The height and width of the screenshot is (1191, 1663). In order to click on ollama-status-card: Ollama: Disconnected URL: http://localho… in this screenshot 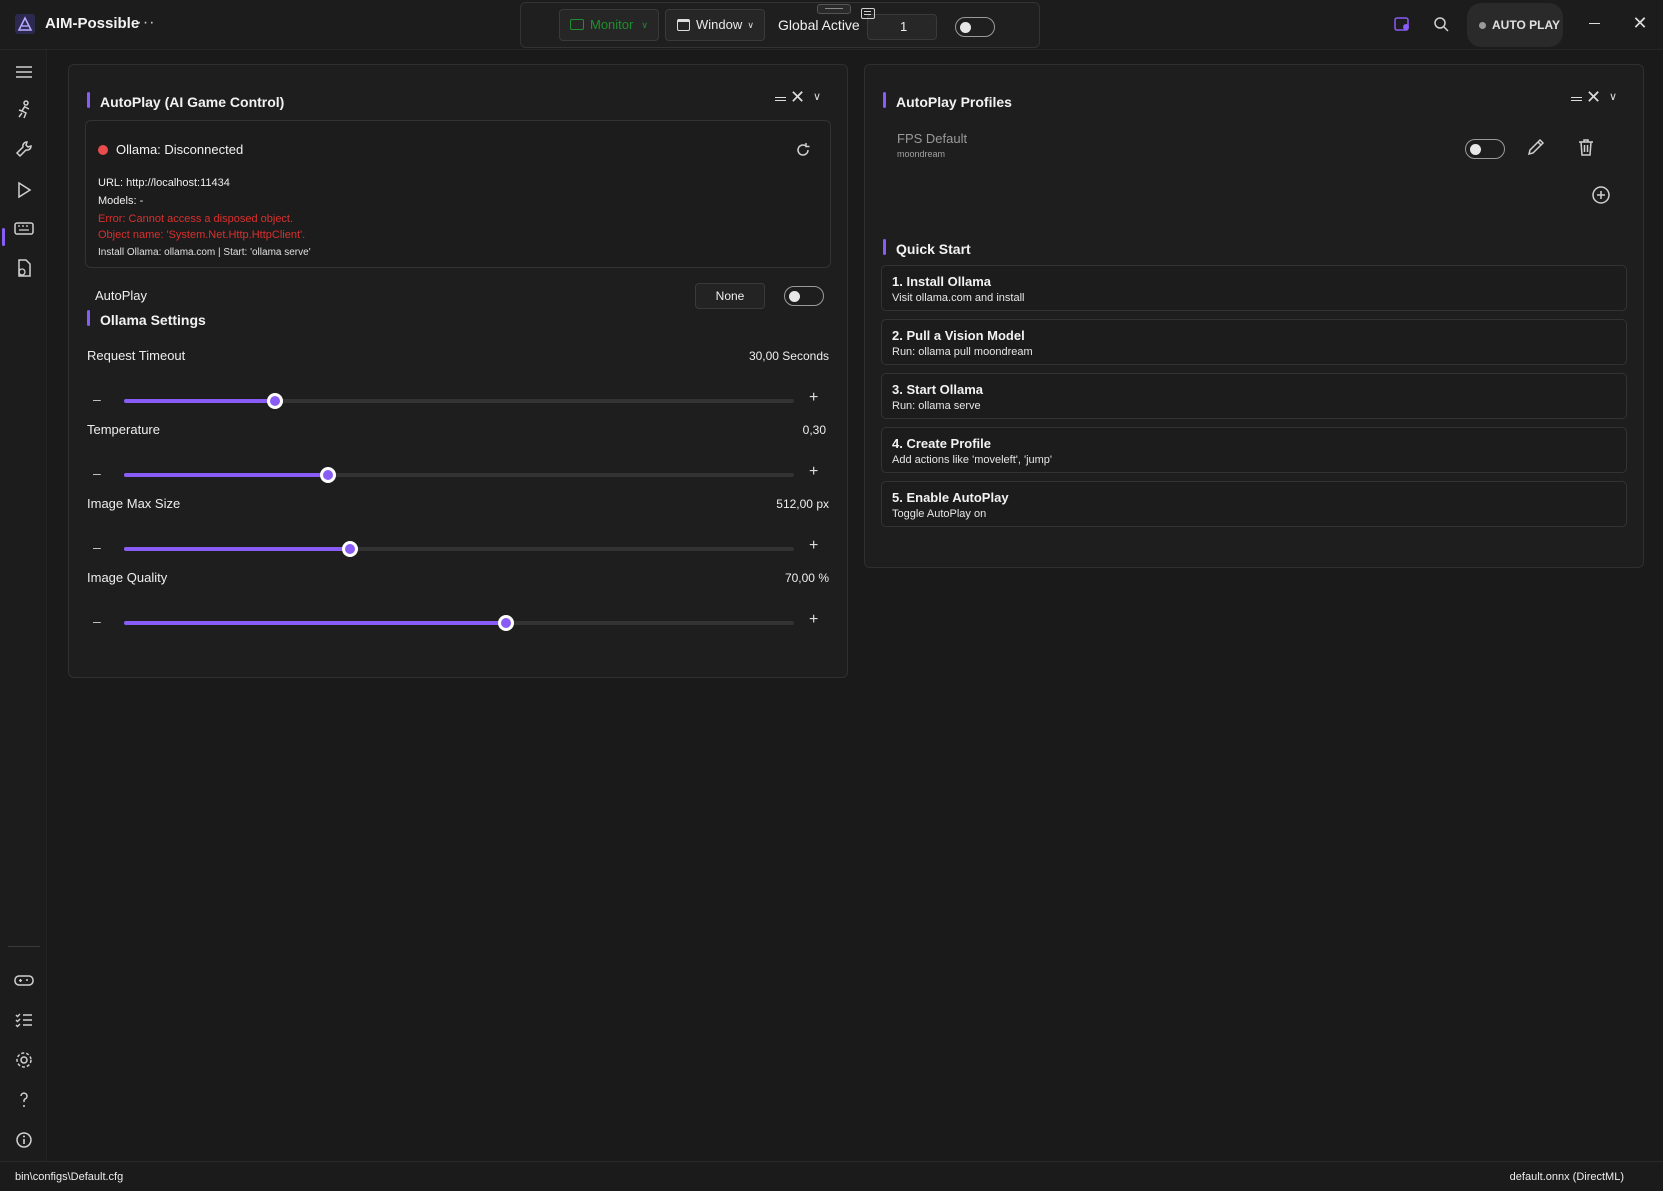, I will do `click(458, 194)`.